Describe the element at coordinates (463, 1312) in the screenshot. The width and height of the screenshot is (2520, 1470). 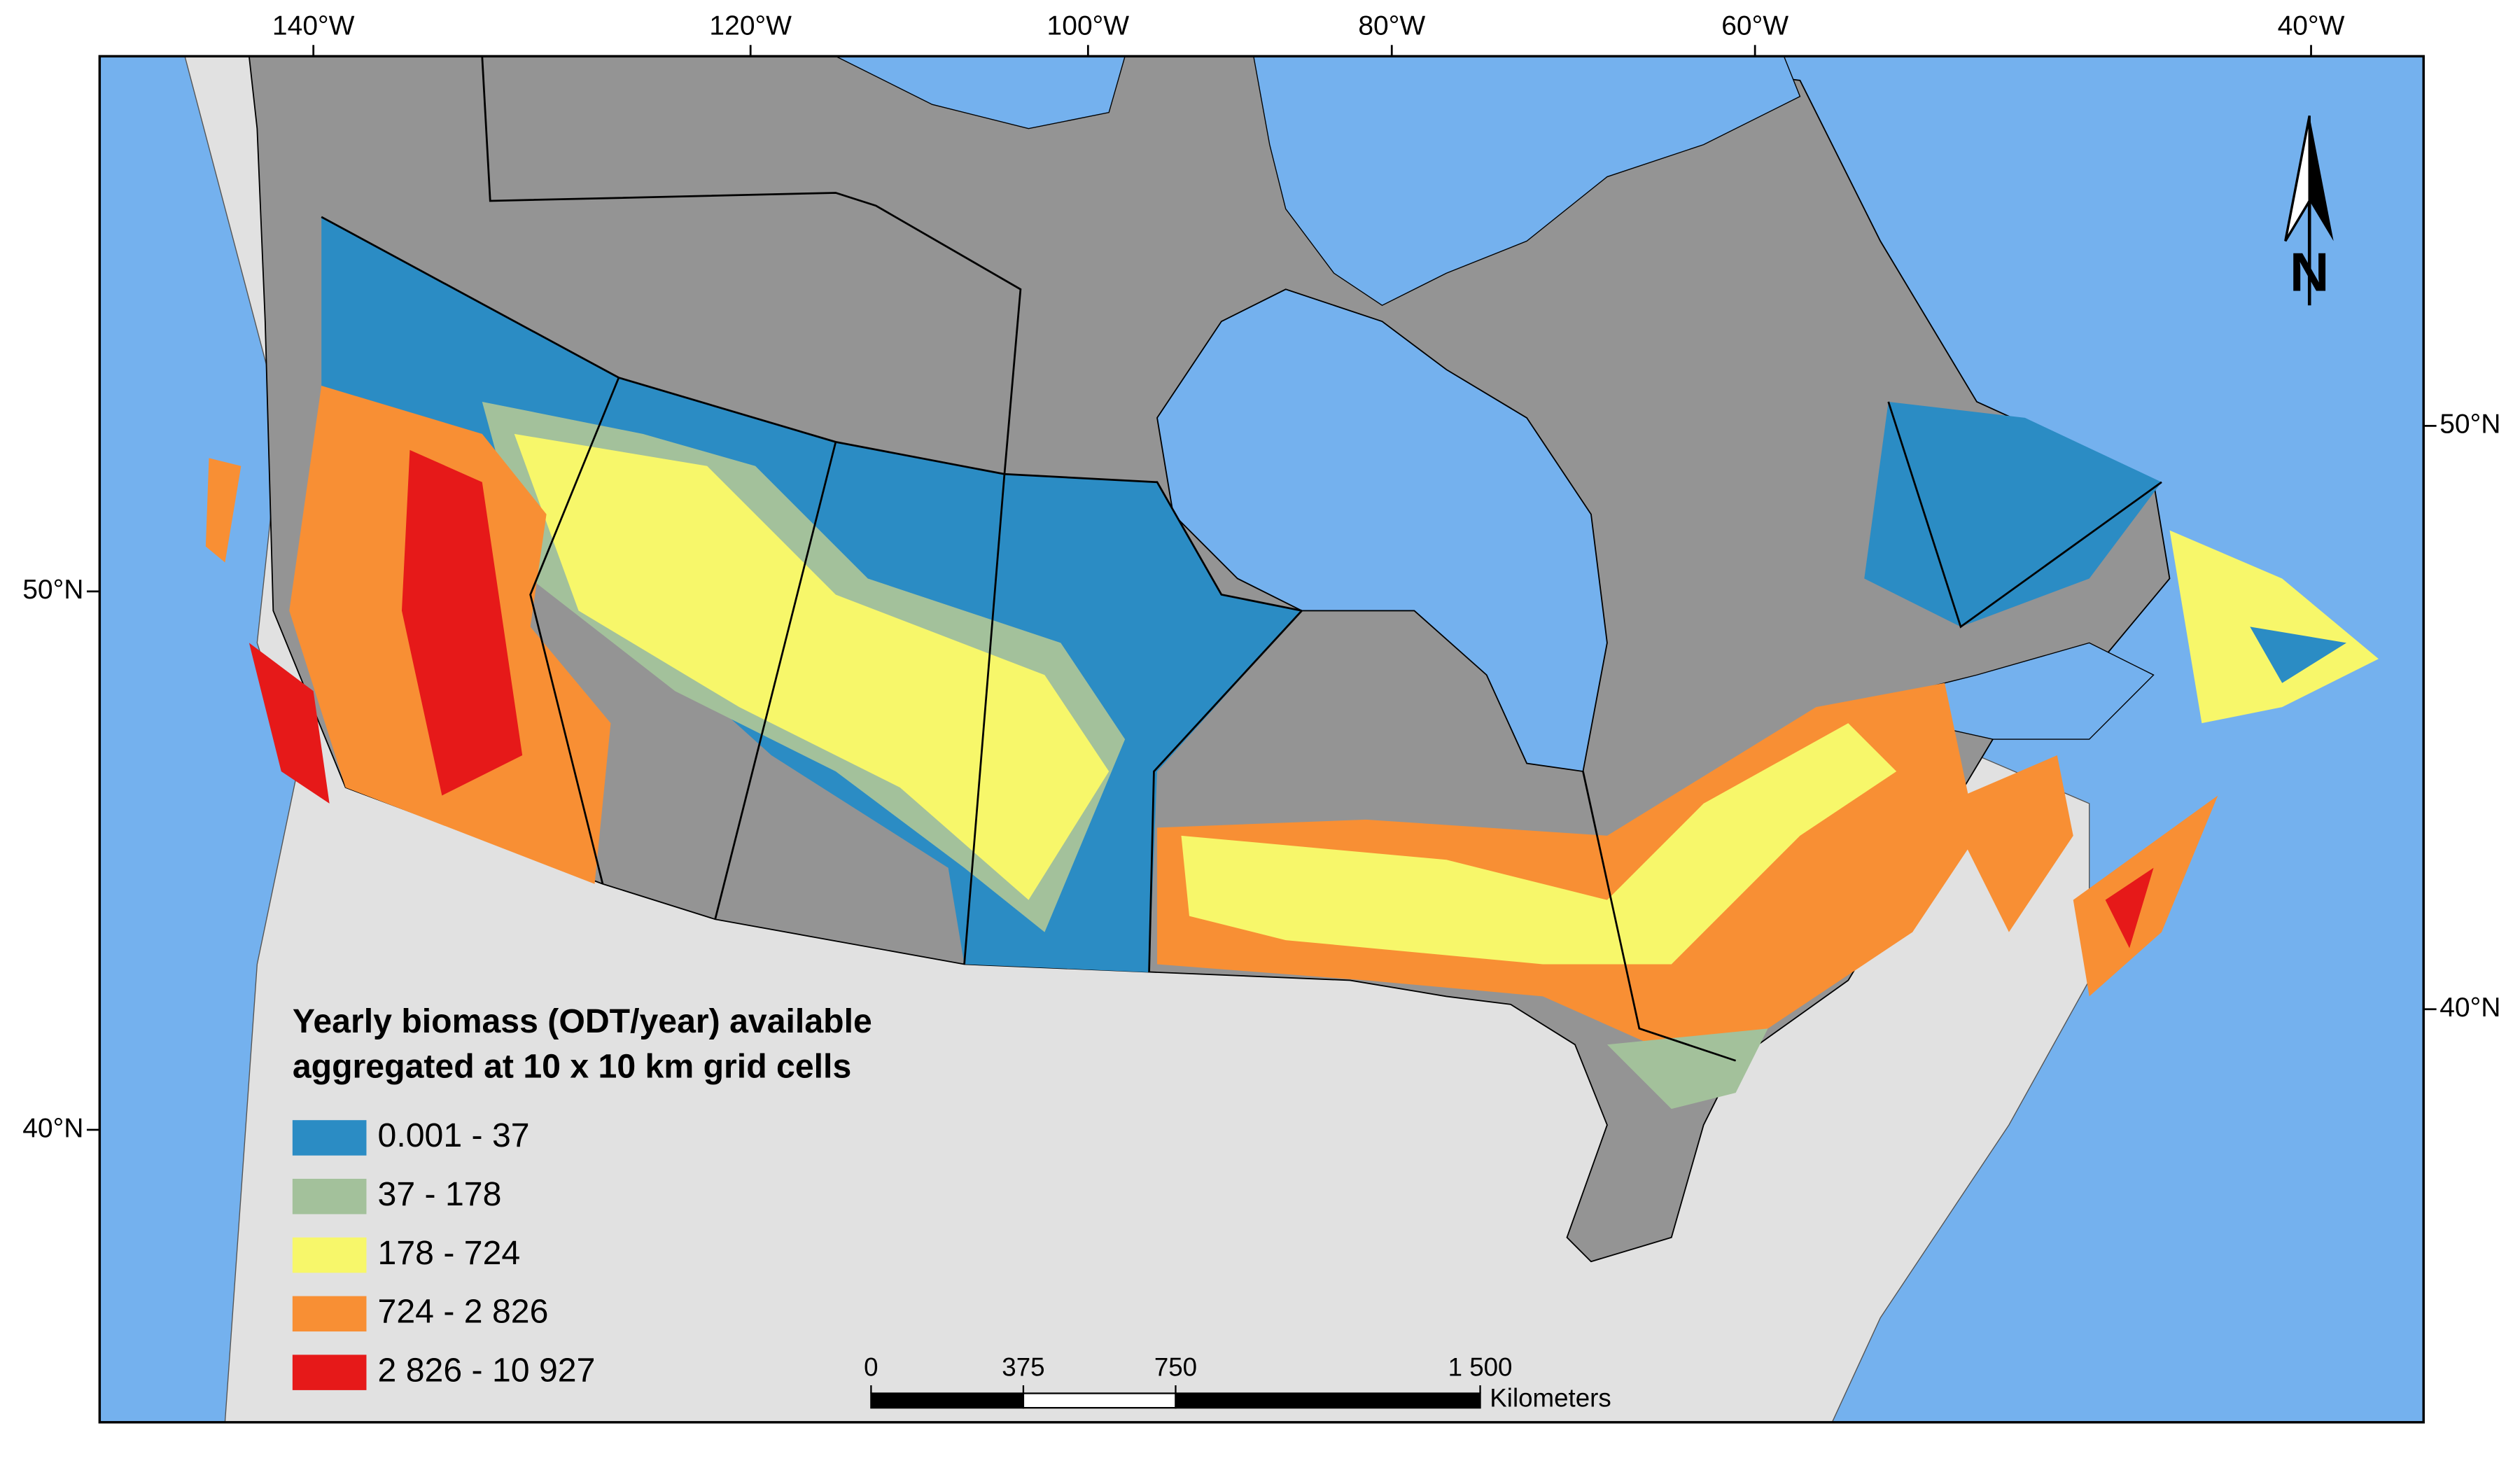
I see `legend-label: 724 - 2 826` at that location.